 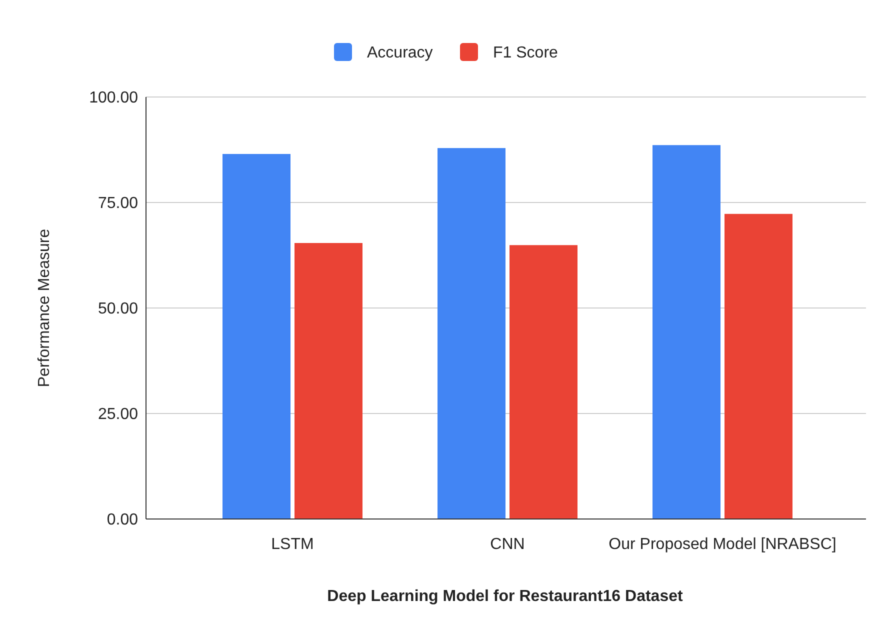 What do you see at coordinates (118, 203) in the screenshot?
I see `y-tick-label: 75.00` at bounding box center [118, 203].